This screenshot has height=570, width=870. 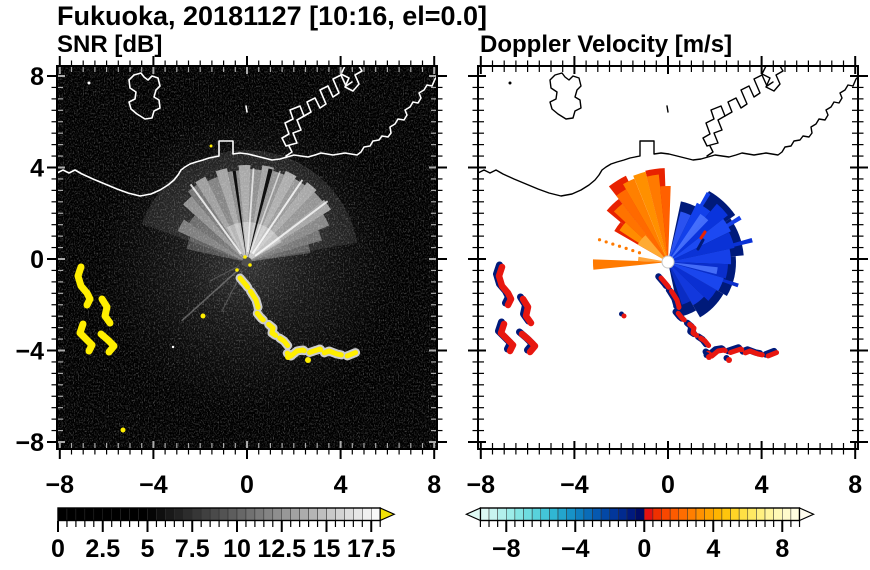 What do you see at coordinates (281, 549) in the screenshot?
I see `colorbar-tick-label: 12.5` at bounding box center [281, 549].